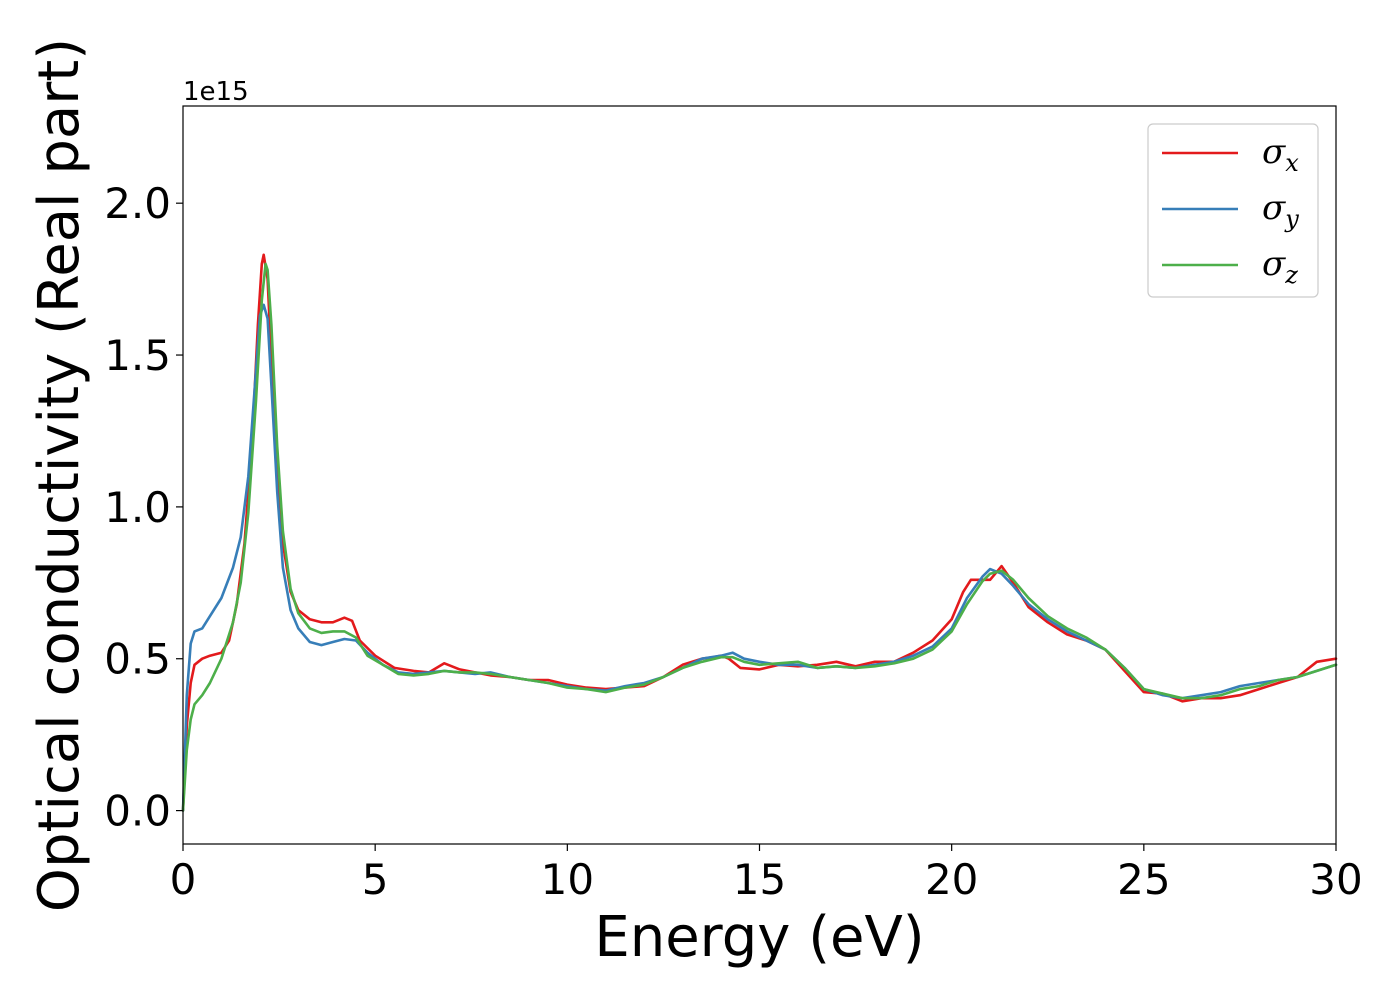 This screenshot has width=1400, height=1000. Describe the element at coordinates (59, 475) in the screenshot. I see `y-axis-label: Optical conductivity (Real part)` at that location.